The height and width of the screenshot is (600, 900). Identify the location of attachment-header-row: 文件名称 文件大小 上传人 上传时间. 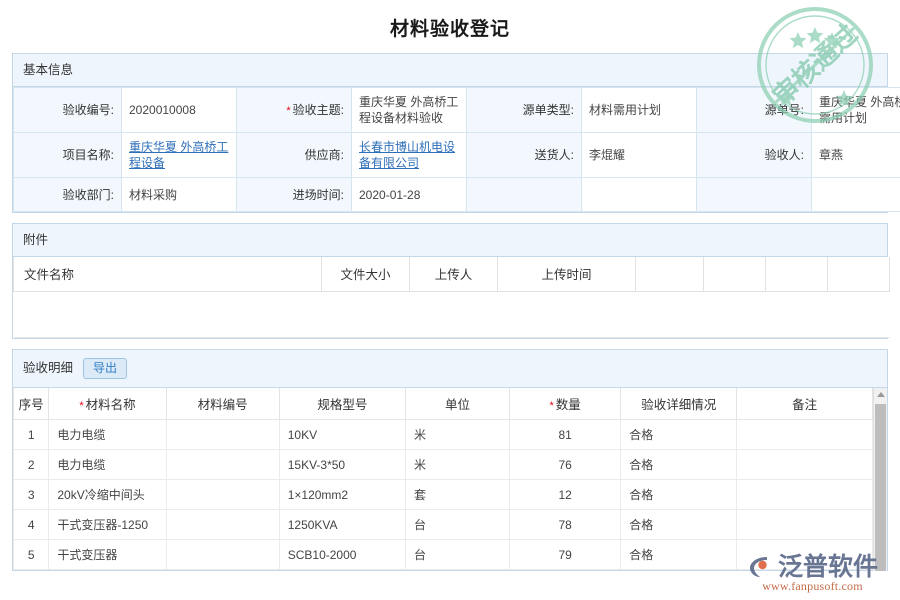
(451, 274).